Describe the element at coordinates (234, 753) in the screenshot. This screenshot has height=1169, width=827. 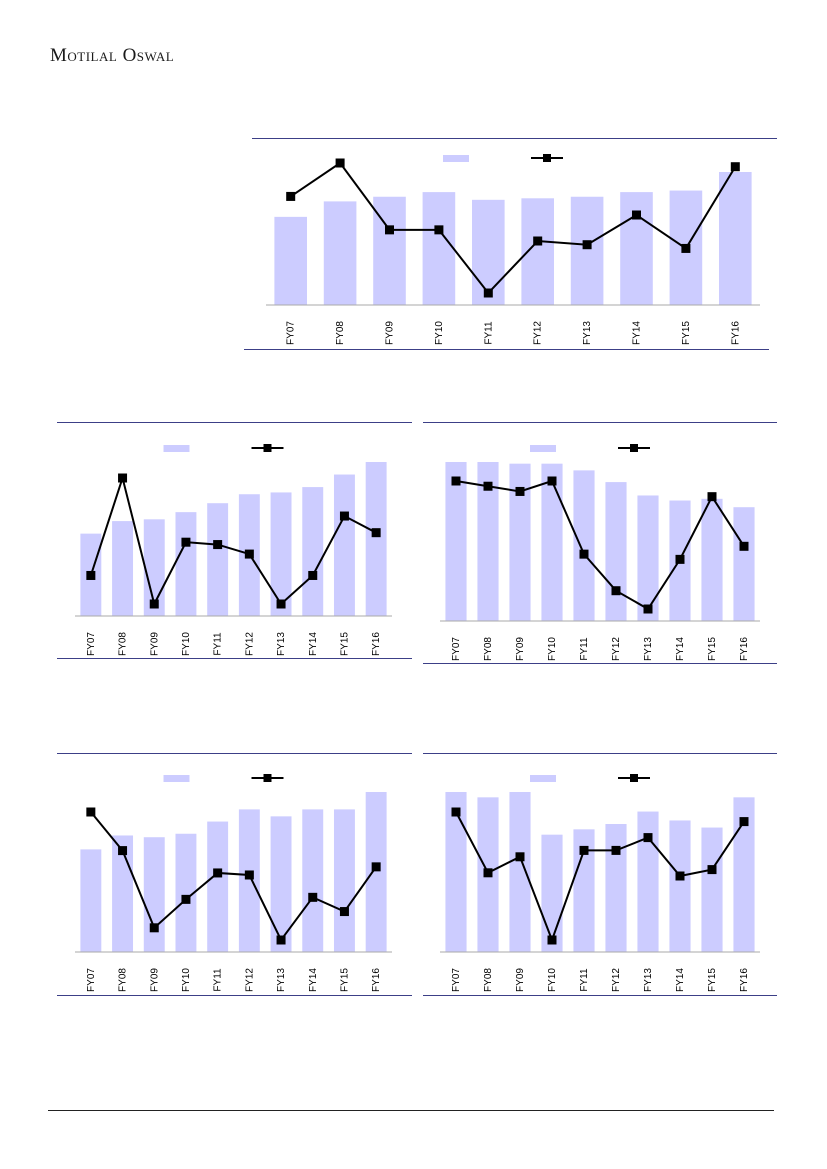
I see `chart-4-top-rule` at that location.